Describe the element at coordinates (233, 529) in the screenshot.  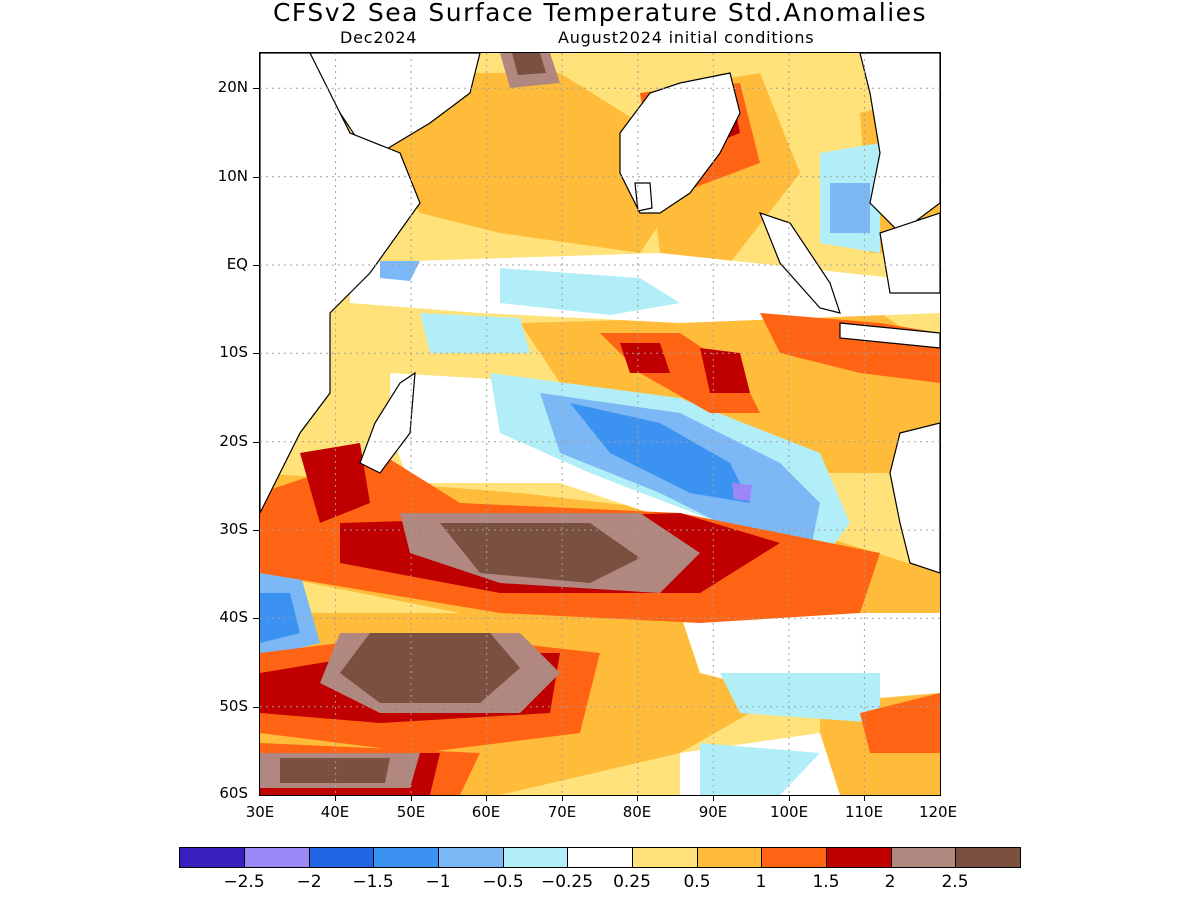
I see `lat-label-30s: 30S` at that location.